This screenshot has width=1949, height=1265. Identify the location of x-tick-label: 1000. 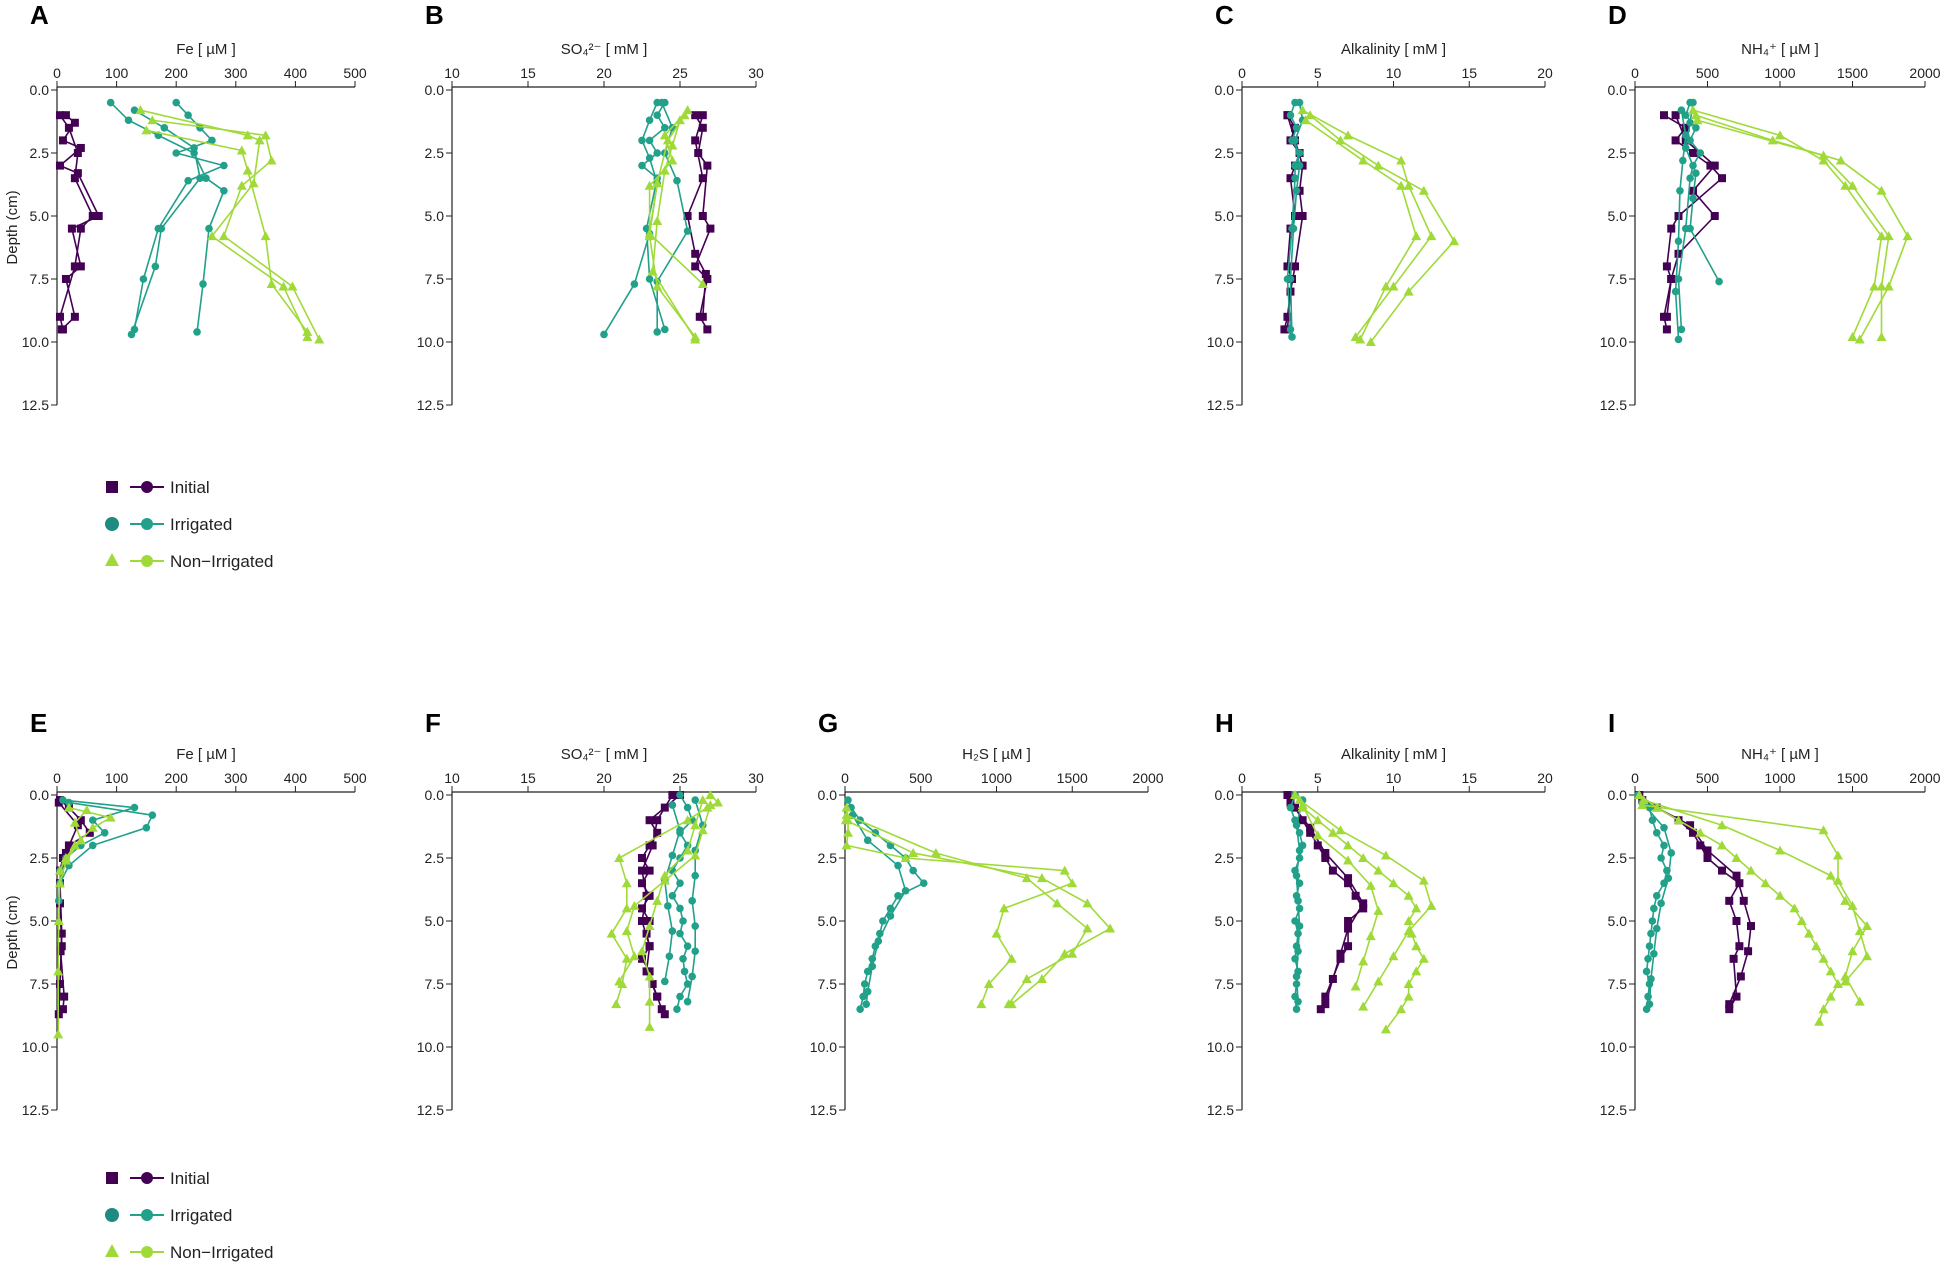
(1779, 73).